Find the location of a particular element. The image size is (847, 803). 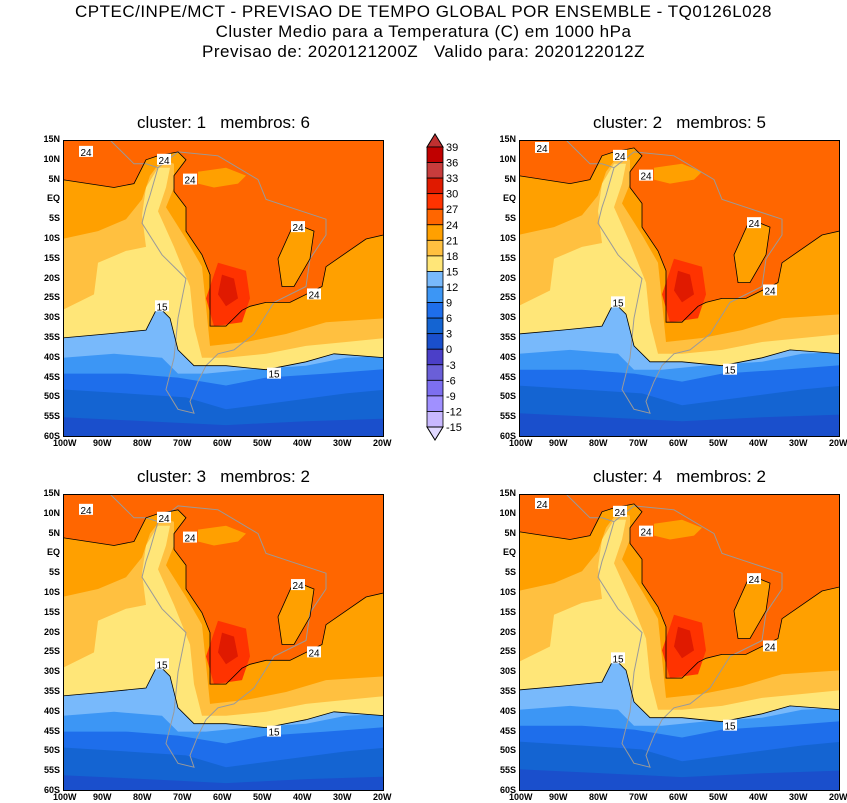

contour-24-highland is located at coordinates (296, 254).